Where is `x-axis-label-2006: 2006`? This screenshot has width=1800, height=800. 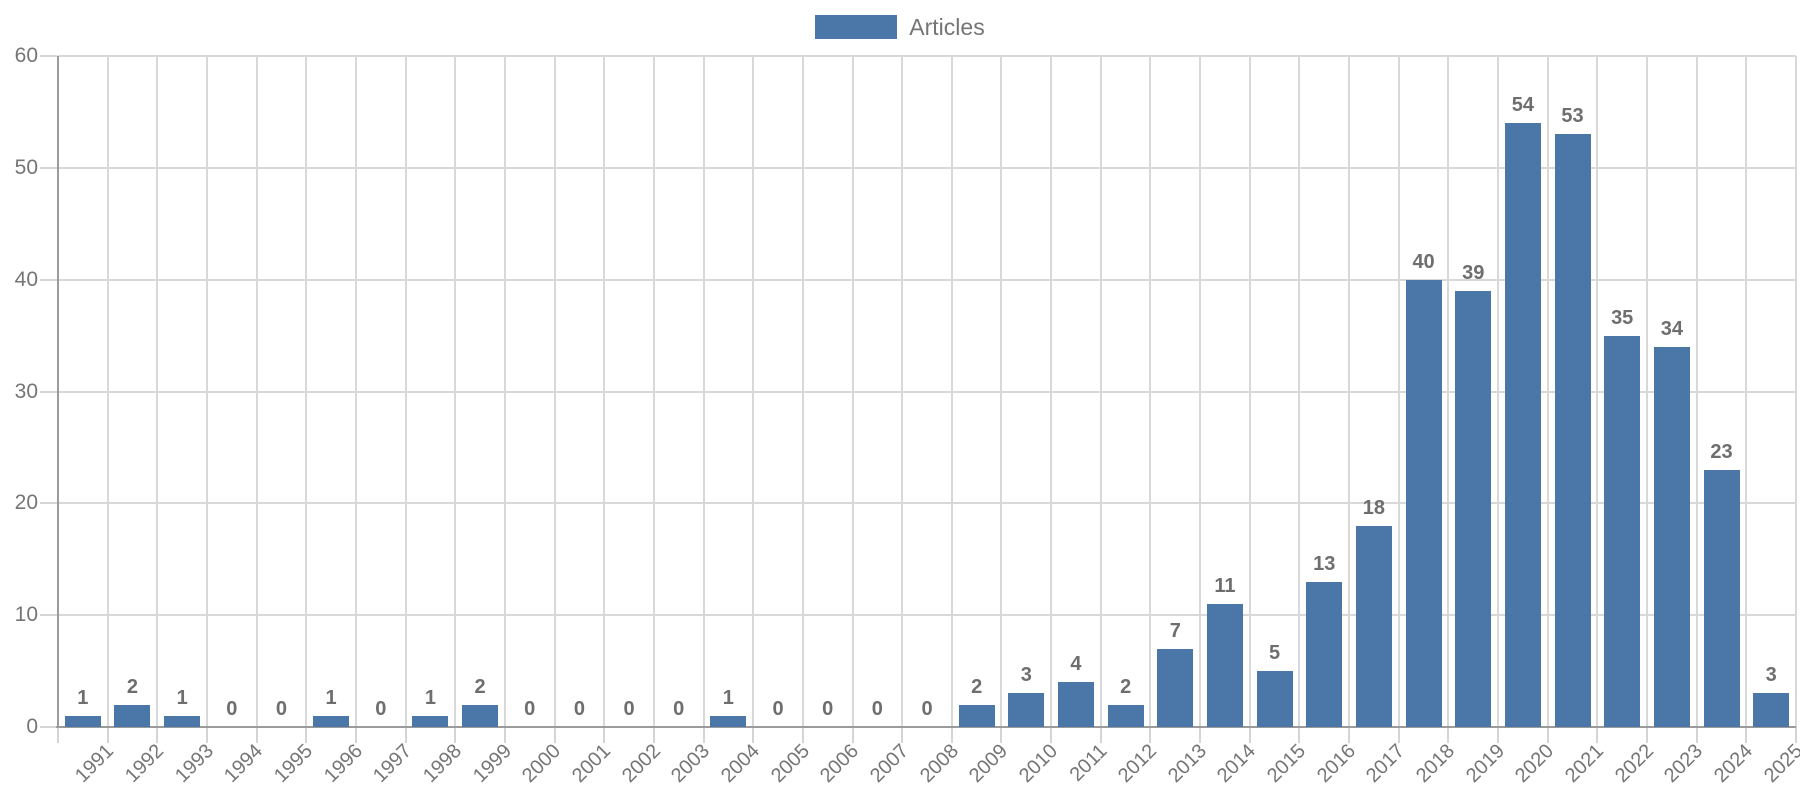
x-axis-label-2006: 2006 is located at coordinates (840, 764).